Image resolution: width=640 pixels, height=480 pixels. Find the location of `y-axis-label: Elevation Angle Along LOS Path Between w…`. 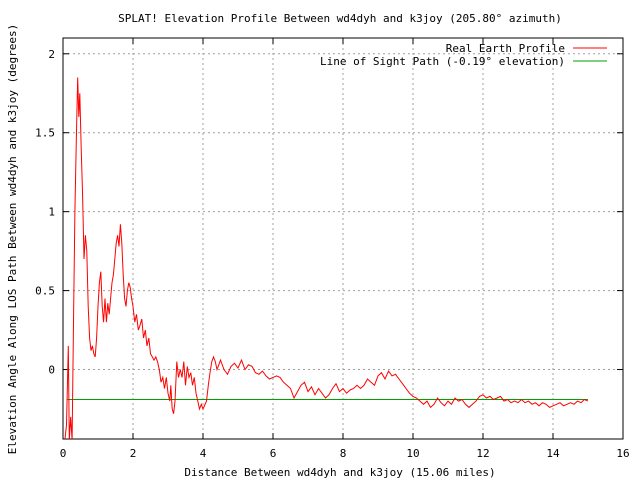

y-axis-label: Elevation Angle Along LOS Path Between w… is located at coordinates (12, 239).